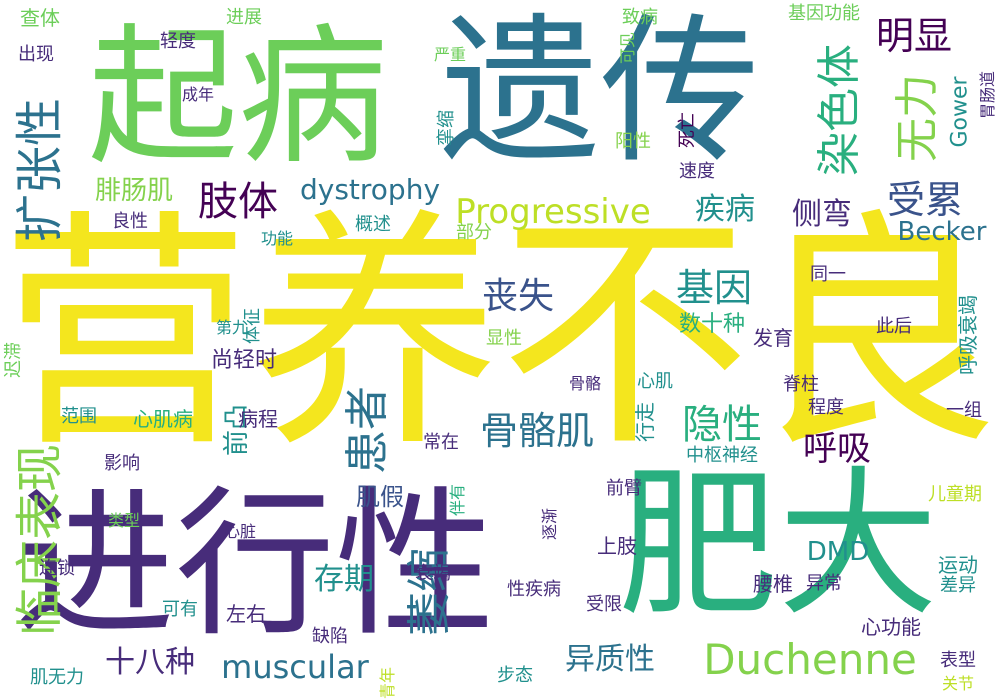  Describe the element at coordinates (231, 327) in the screenshot. I see `word-dijiu: 第九` at that location.